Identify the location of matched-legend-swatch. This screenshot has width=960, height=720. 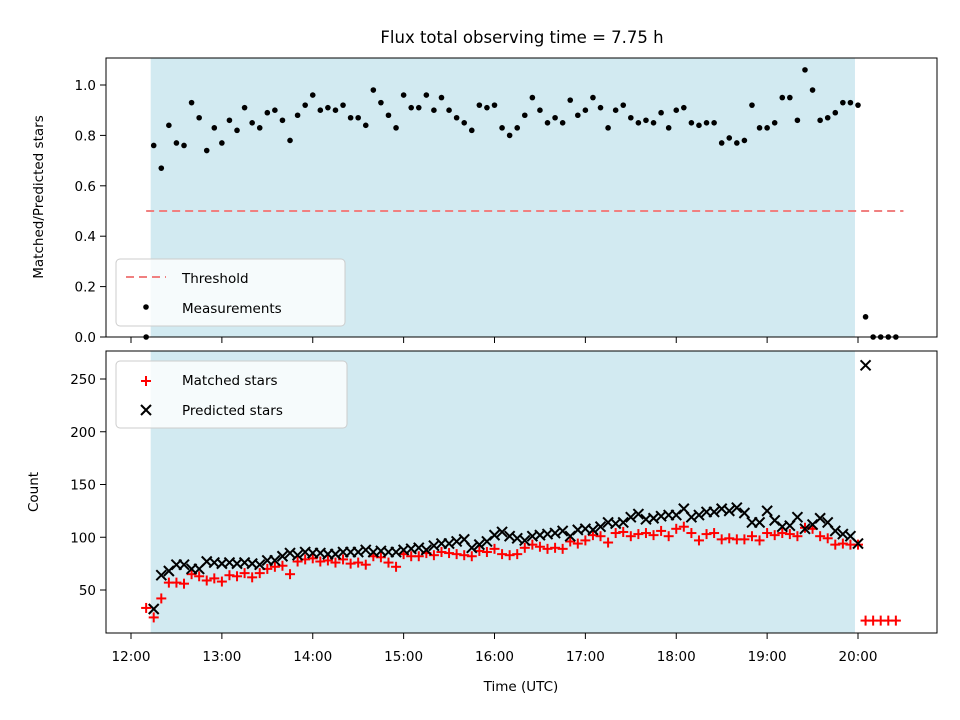
(146, 381).